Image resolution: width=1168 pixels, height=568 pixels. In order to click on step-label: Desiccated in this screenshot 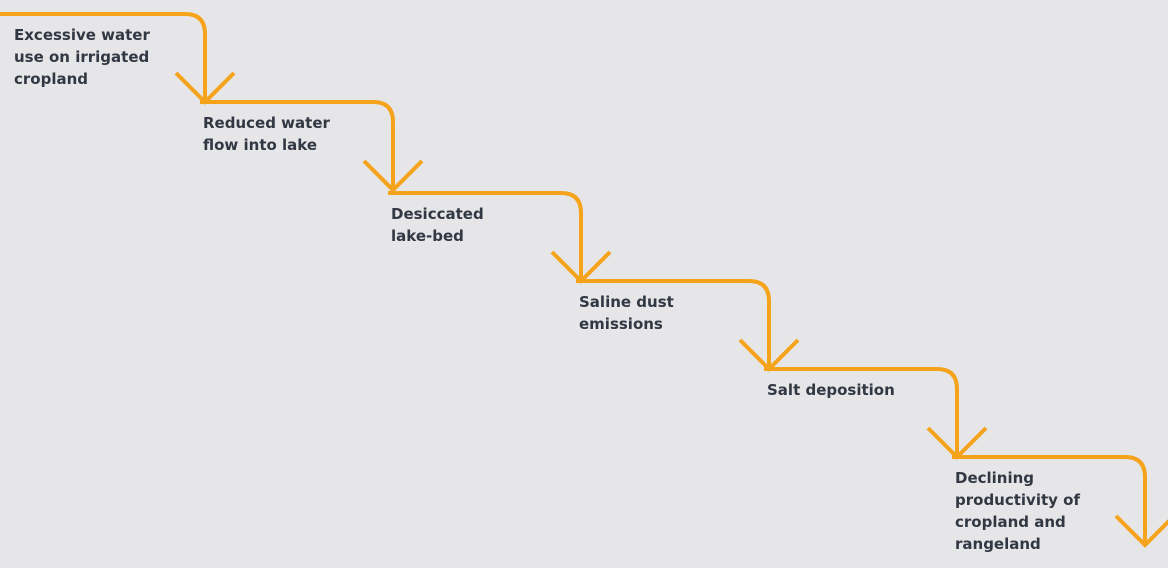, I will do `click(437, 214)`.